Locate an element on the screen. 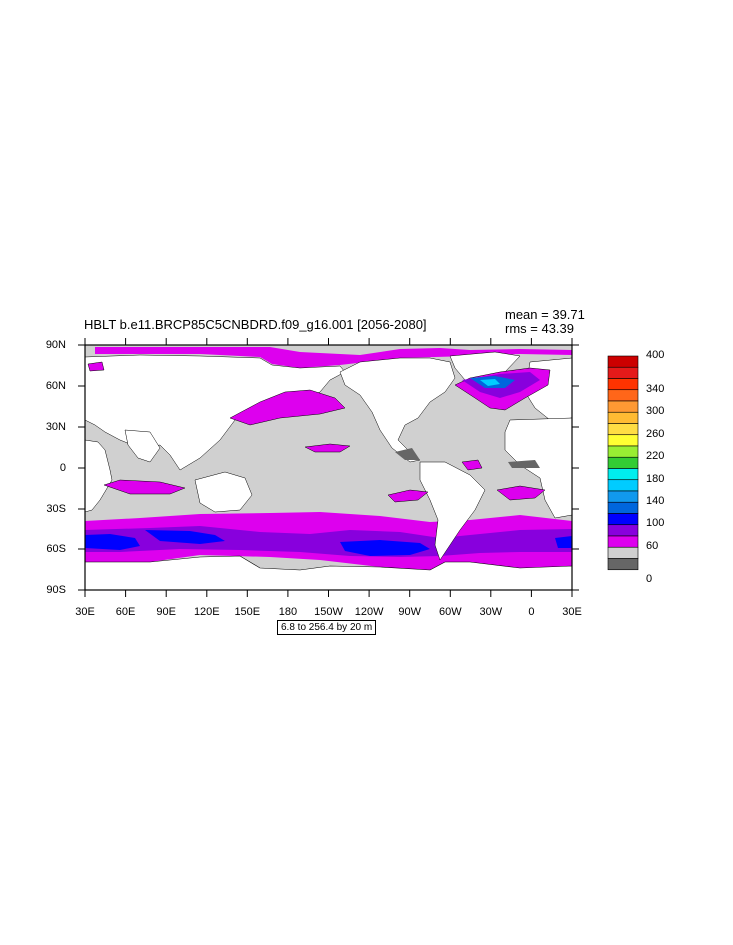 The height and width of the screenshot is (945, 733). arctic-magenta is located at coordinates (333, 357).